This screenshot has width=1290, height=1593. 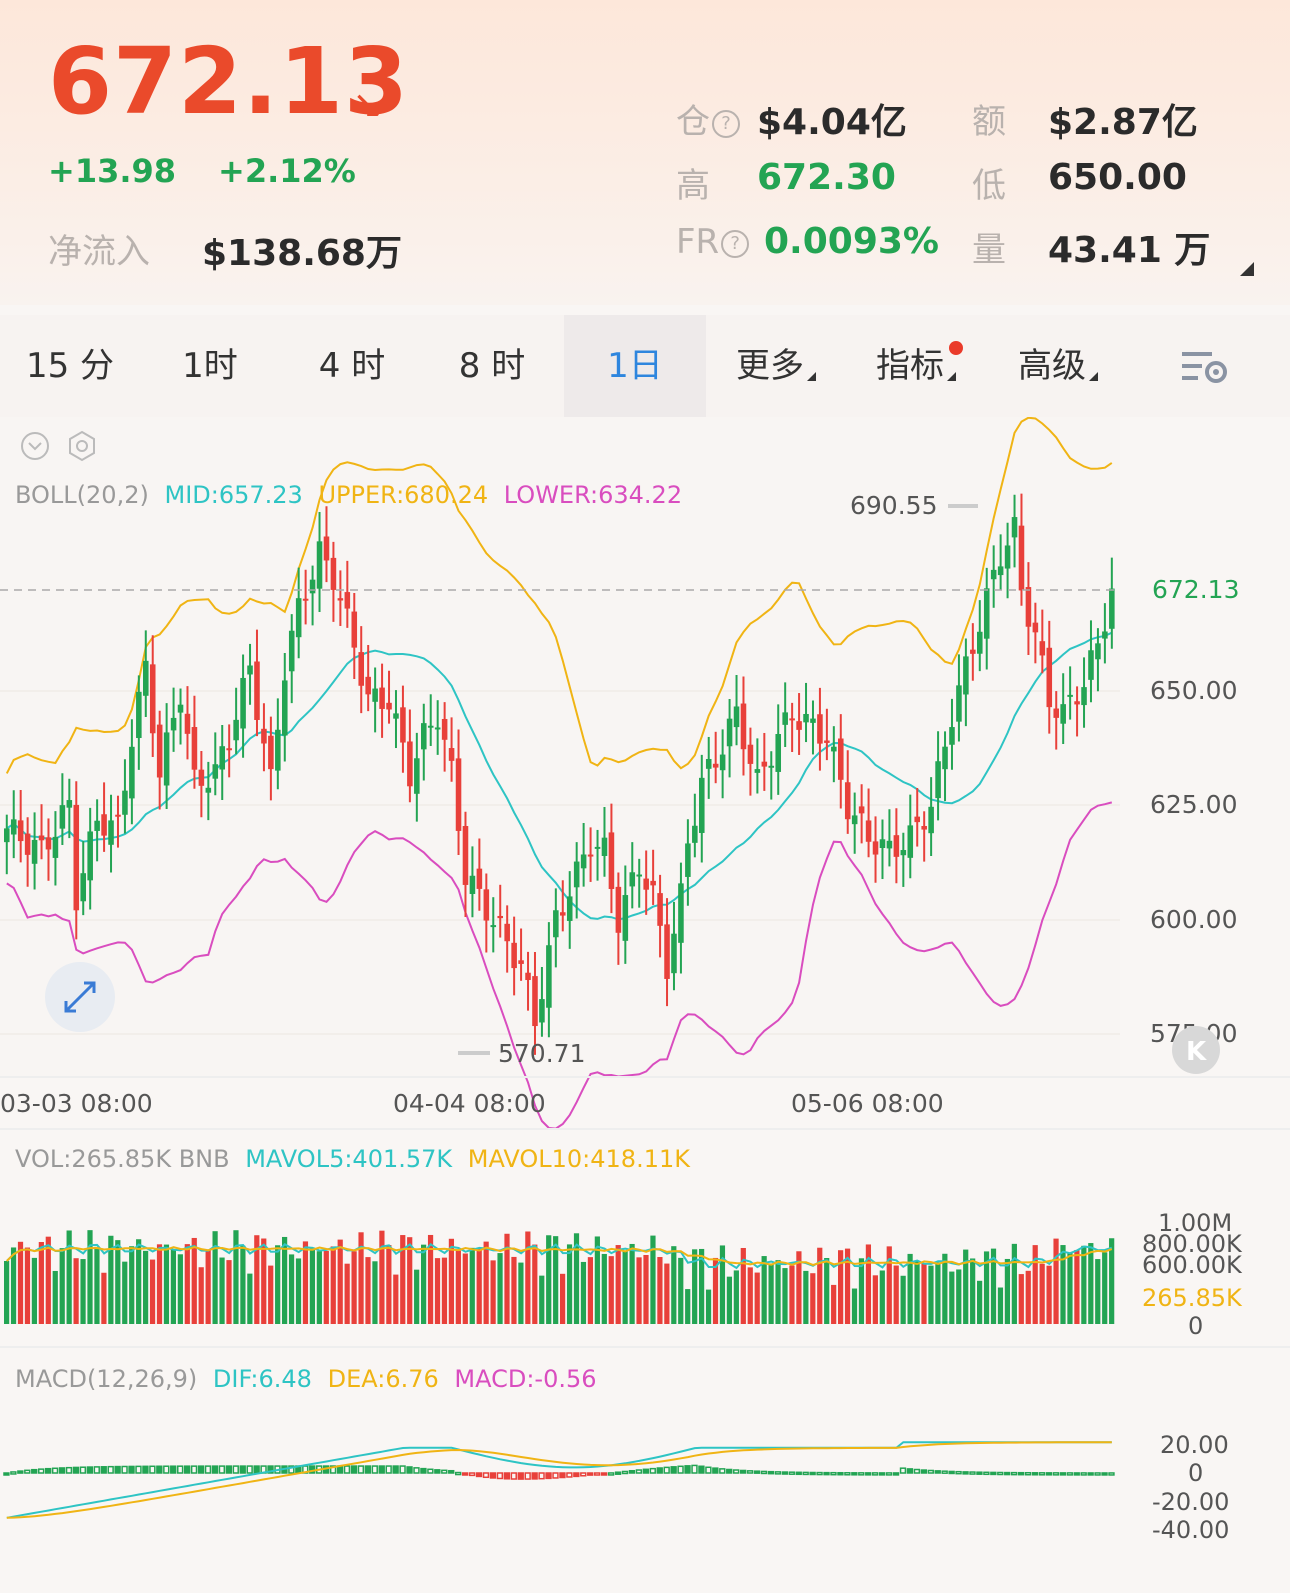 What do you see at coordinates (262, 1379) in the screenshot?
I see `macd-dif: DIF:6.48` at bounding box center [262, 1379].